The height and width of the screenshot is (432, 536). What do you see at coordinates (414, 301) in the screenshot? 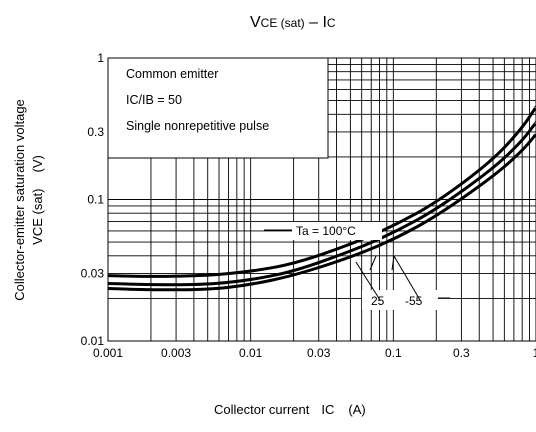
I see `series-label-minus55: -55` at bounding box center [414, 301].